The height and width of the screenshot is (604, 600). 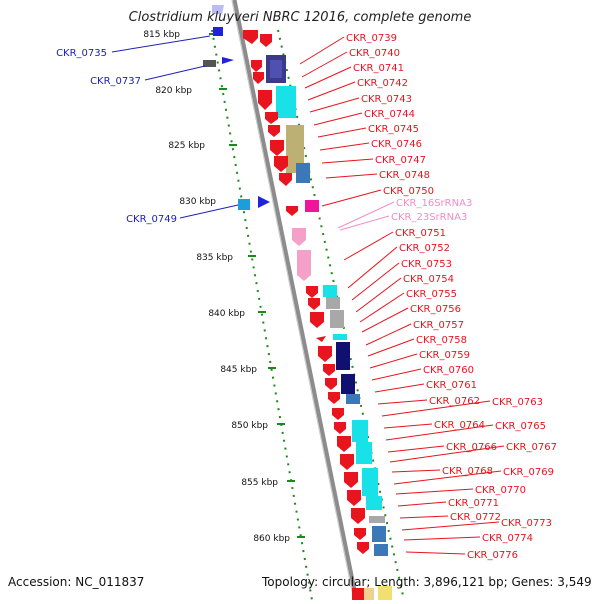 What do you see at coordinates (393, 129) in the screenshot?
I see `gene-label: CKR_0745` at bounding box center [393, 129].